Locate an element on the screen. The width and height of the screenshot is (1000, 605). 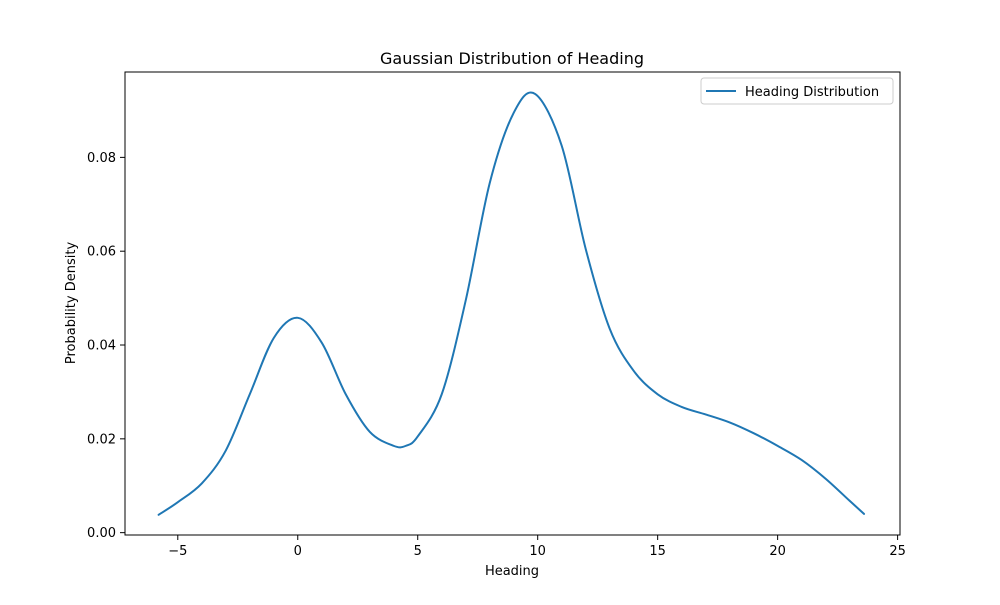
x-tick-label: 15 is located at coordinates (657, 551).